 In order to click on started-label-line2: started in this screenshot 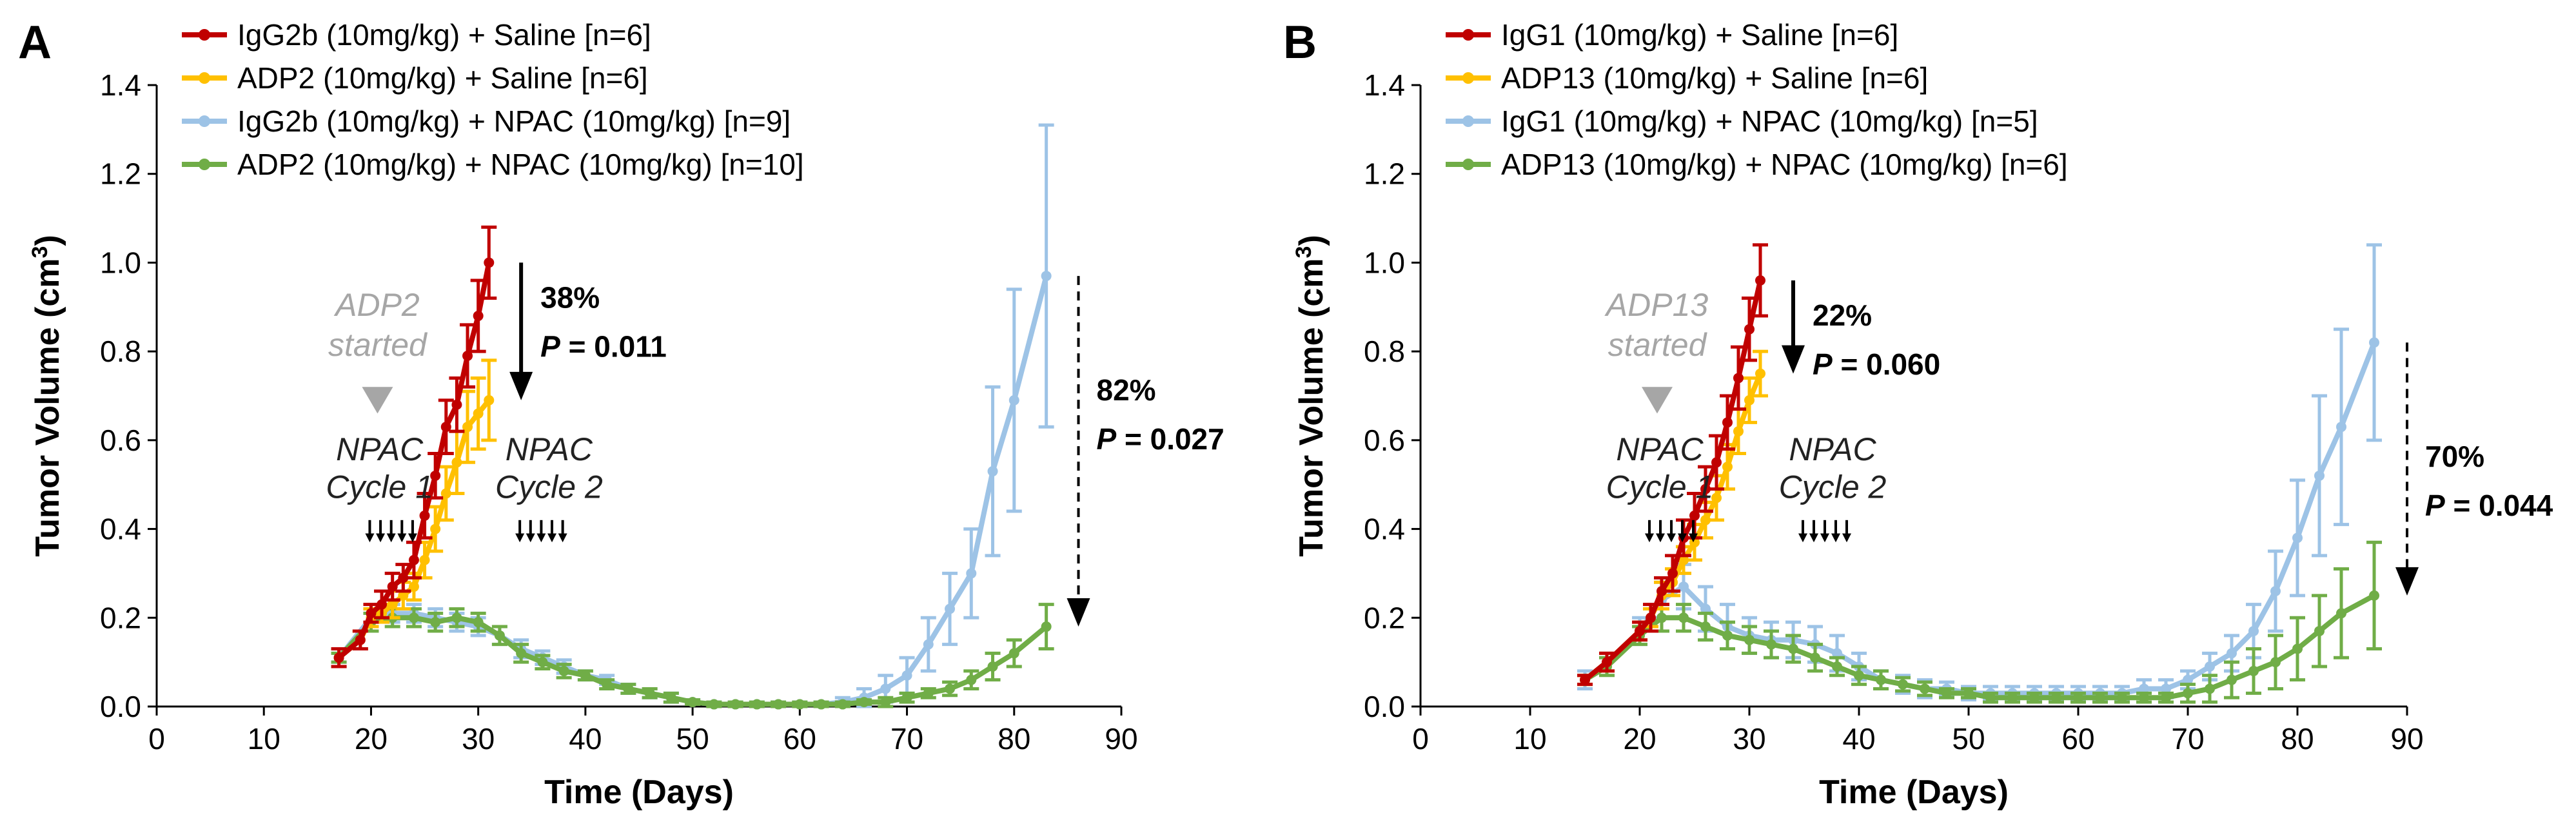, I will do `click(378, 345)`.